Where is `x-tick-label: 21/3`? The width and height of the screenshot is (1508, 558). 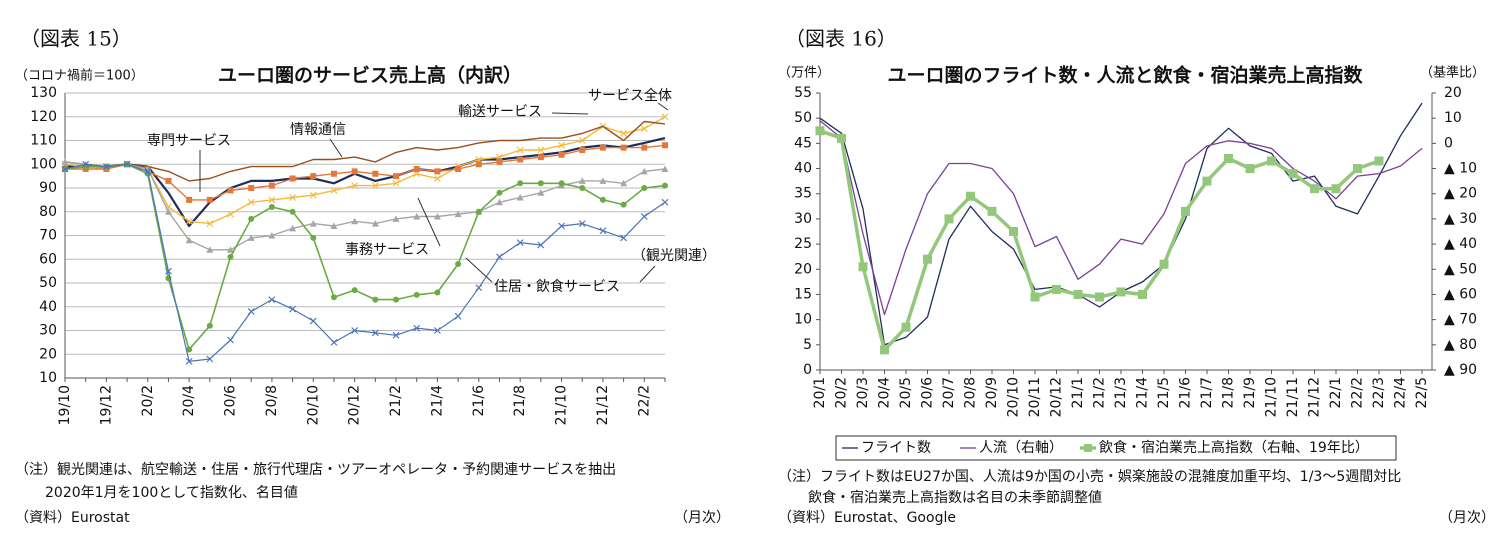 x-tick-label: 21/3 is located at coordinates (1121, 392).